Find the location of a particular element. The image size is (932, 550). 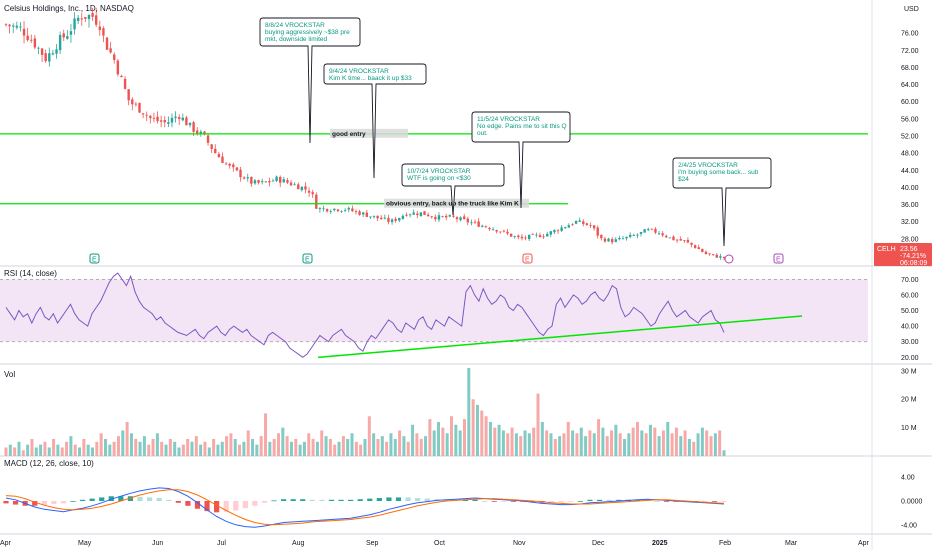

earnings-marker-label: E is located at coordinates (527, 260).